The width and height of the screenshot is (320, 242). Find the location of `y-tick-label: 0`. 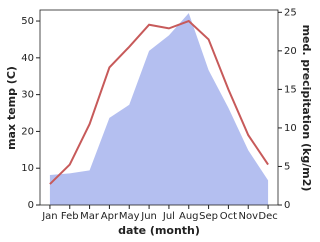

y-tick-label: 0 is located at coordinates (31, 205).